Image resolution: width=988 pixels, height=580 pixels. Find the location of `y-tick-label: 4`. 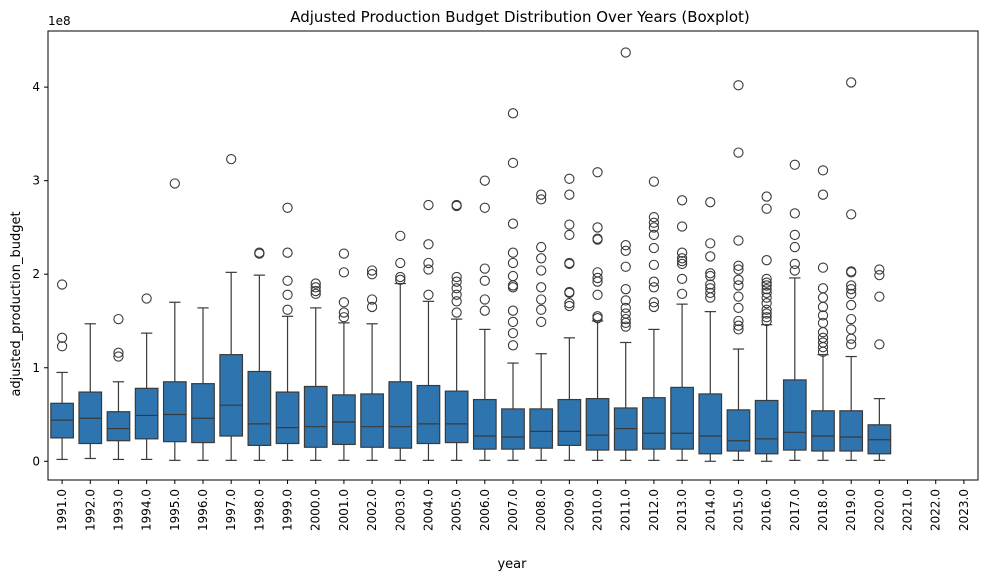

y-tick-label: 4 is located at coordinates (36, 87).